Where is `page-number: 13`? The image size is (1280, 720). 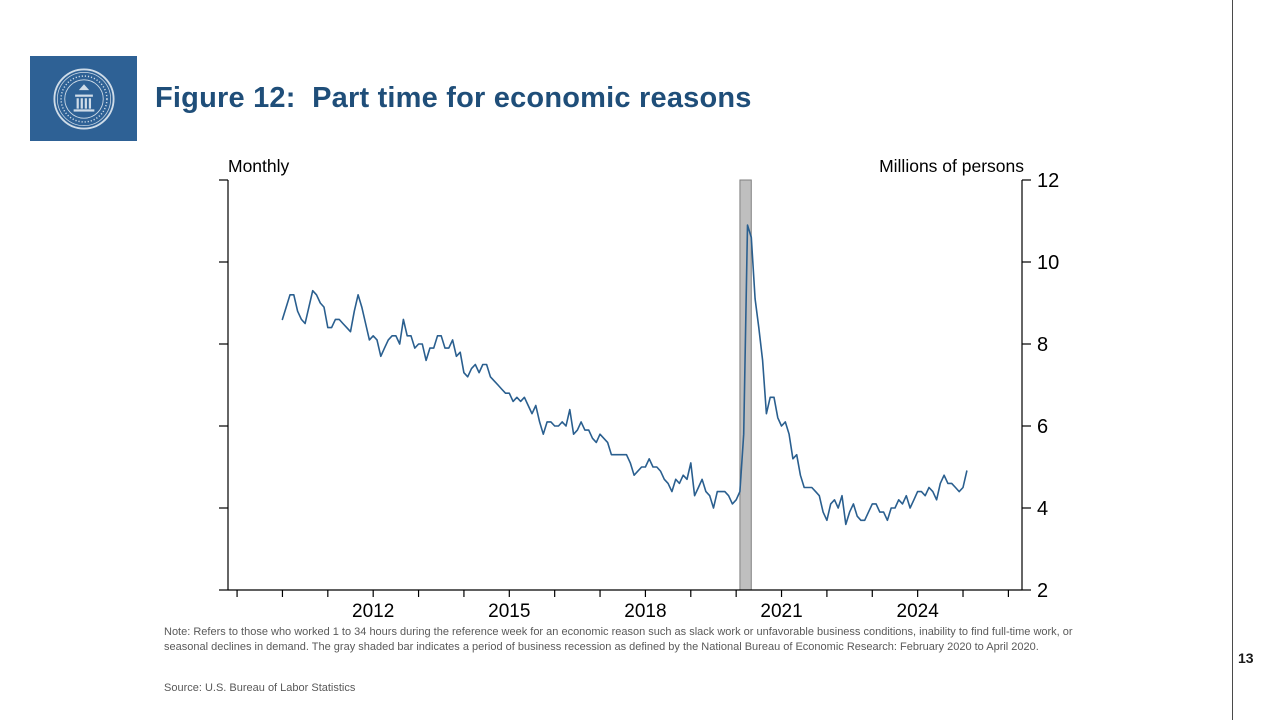
page-number: 13 is located at coordinates (1246, 658).